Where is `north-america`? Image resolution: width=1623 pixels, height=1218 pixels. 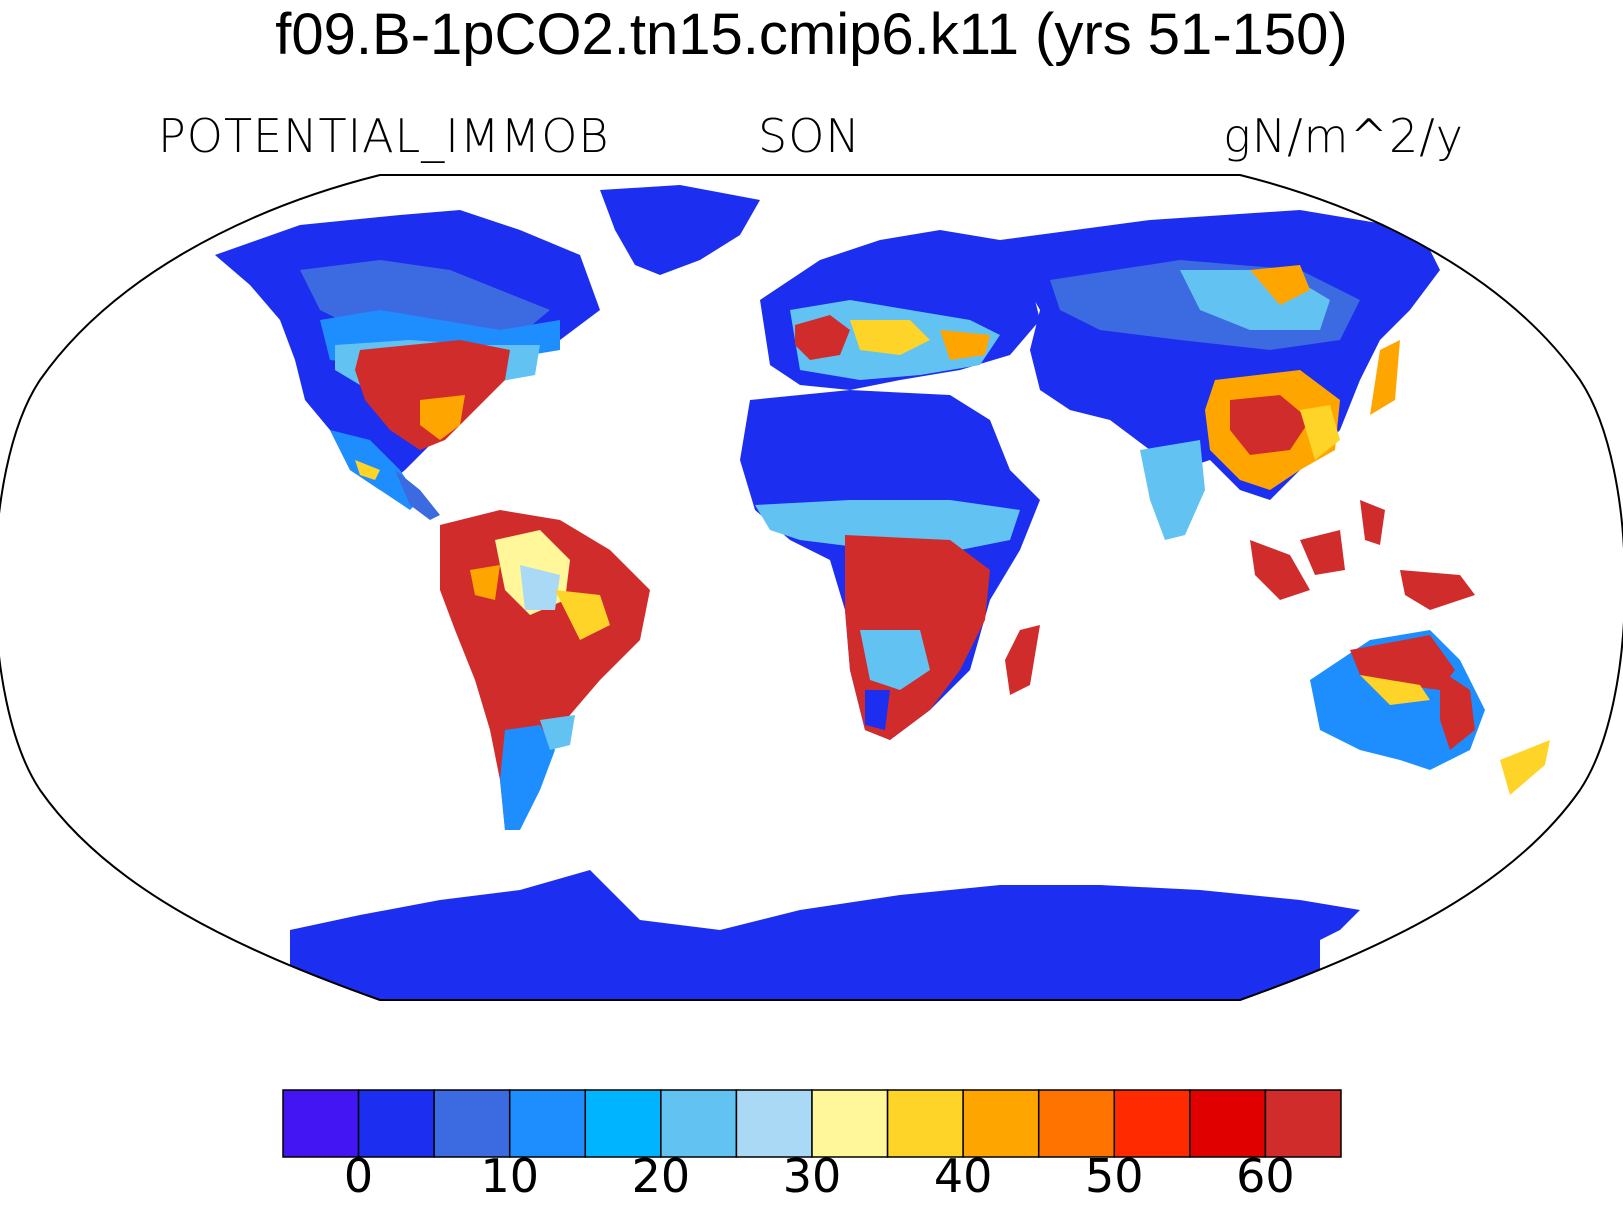
north-america is located at coordinates (407, 365).